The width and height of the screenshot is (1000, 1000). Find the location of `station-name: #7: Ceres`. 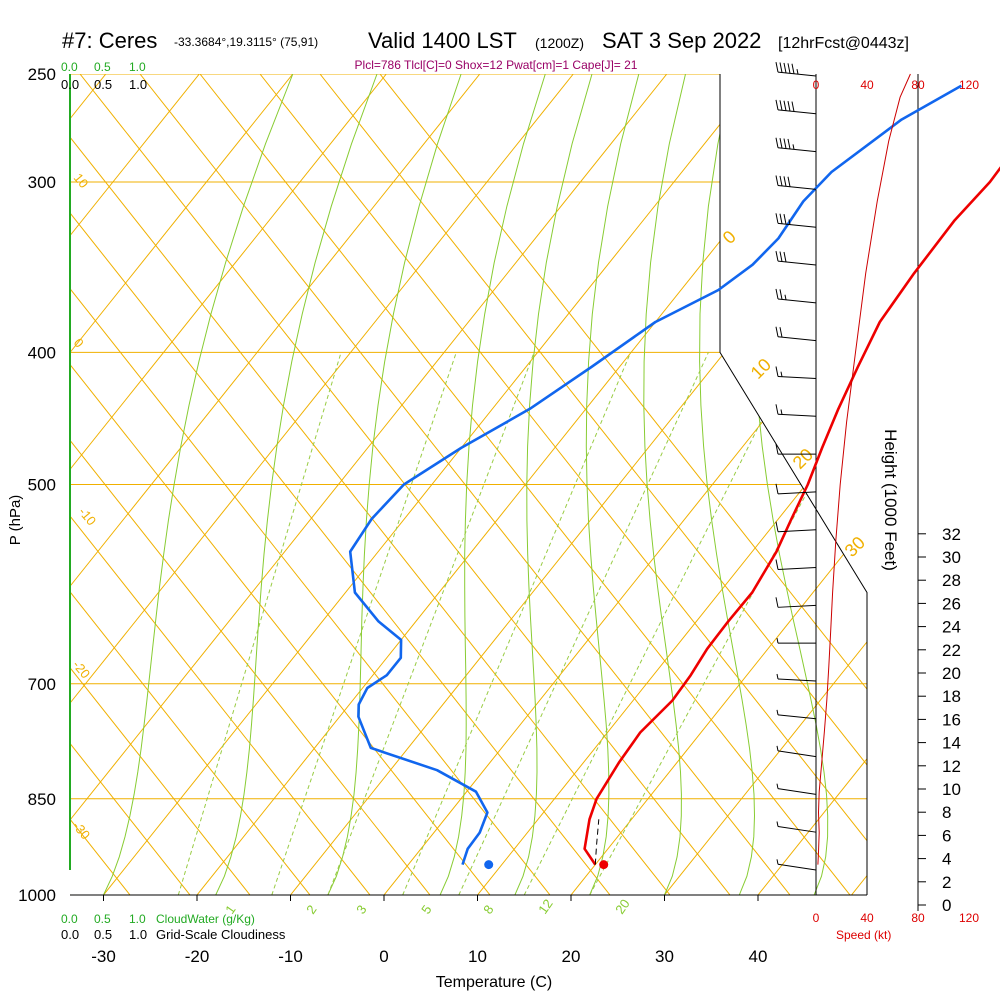

station-name: #7: Ceres is located at coordinates (109, 40).